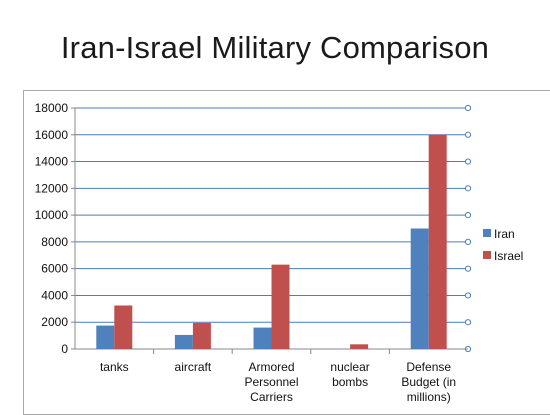 This screenshot has width=550, height=415. What do you see at coordinates (114, 367) in the screenshot?
I see `x-tick-label: tanks` at bounding box center [114, 367].